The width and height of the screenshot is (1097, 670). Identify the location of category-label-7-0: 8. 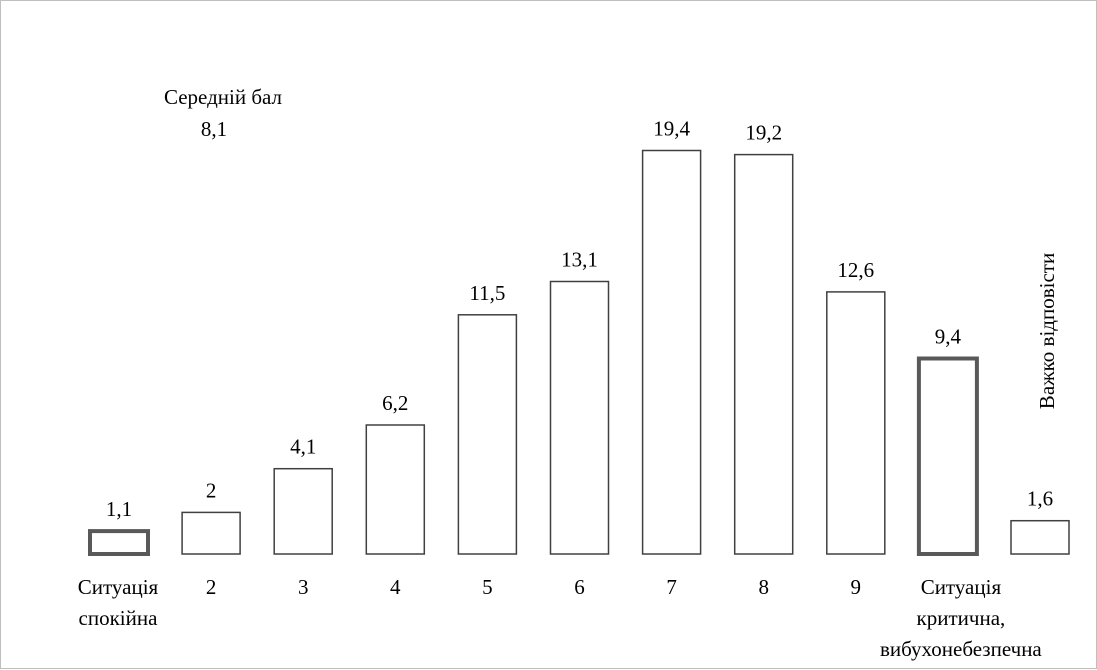
(763, 587).